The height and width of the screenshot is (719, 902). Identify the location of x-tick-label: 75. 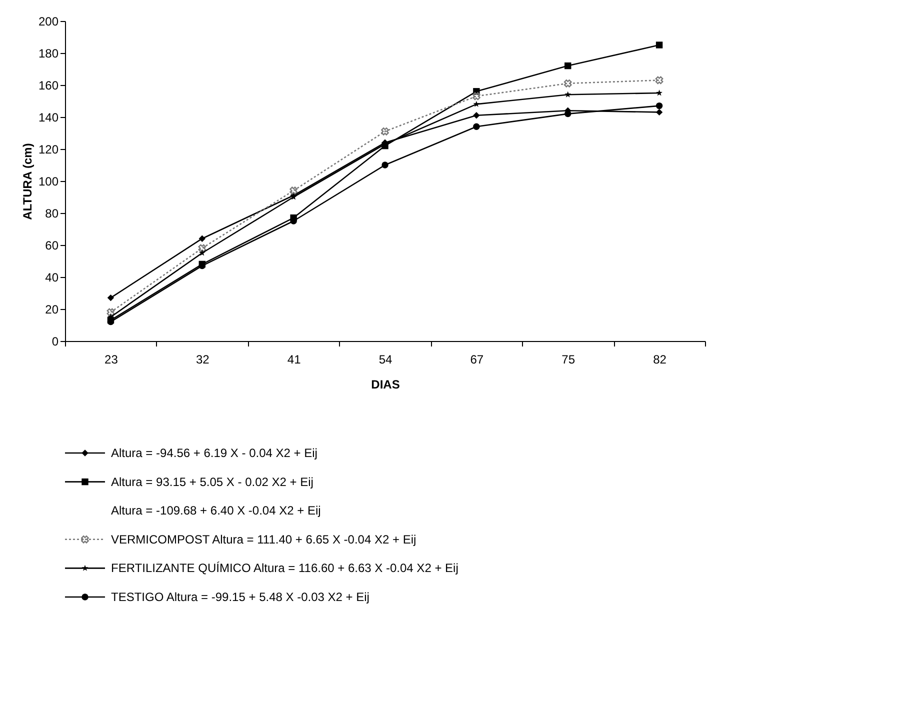
(569, 359).